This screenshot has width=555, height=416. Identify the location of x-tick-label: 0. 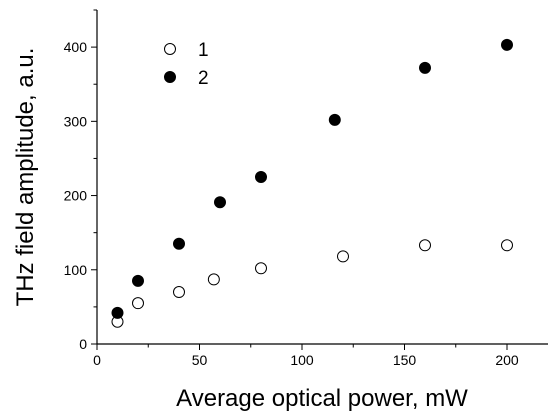
(97, 360).